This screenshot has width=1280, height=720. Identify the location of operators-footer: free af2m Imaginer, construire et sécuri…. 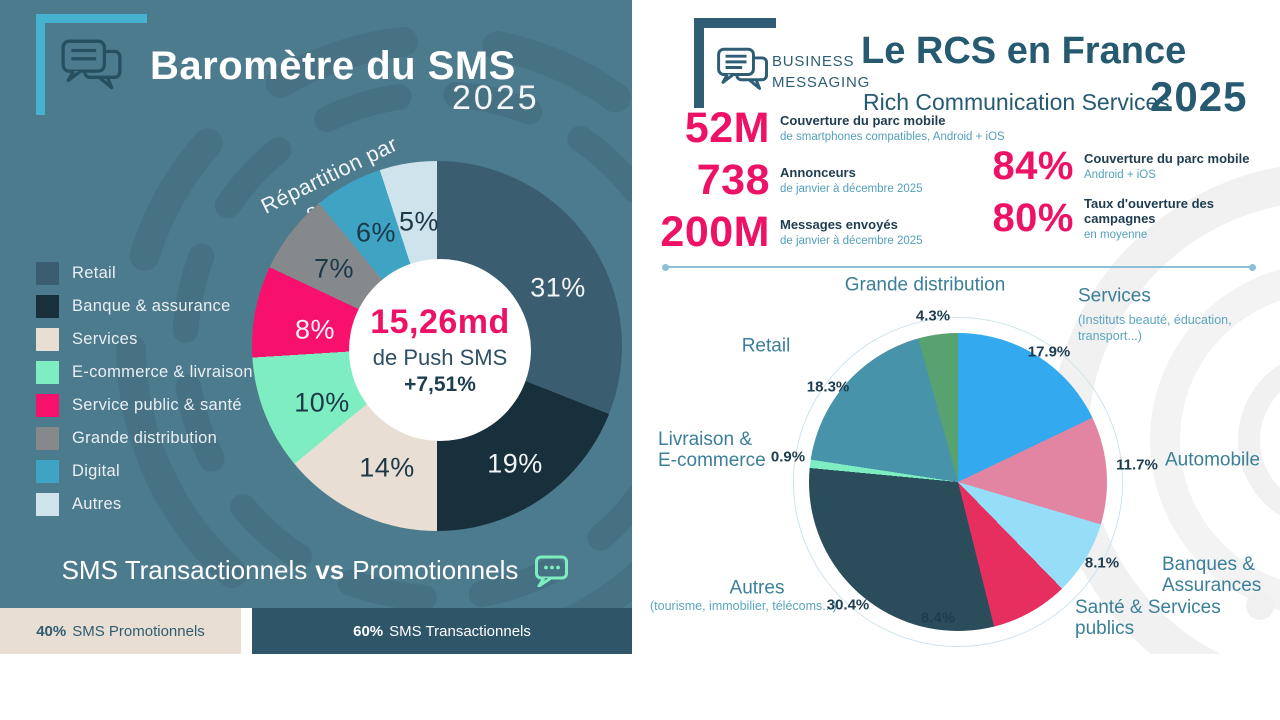
(640, 687).